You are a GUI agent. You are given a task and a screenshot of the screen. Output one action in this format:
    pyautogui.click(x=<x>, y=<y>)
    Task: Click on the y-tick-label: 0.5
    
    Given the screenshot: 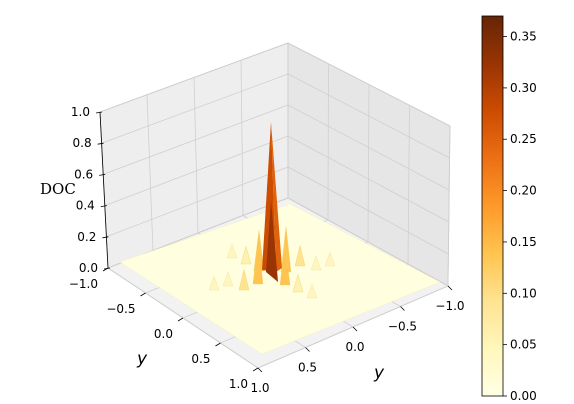 What is the action you would take?
    pyautogui.click(x=307, y=368)
    